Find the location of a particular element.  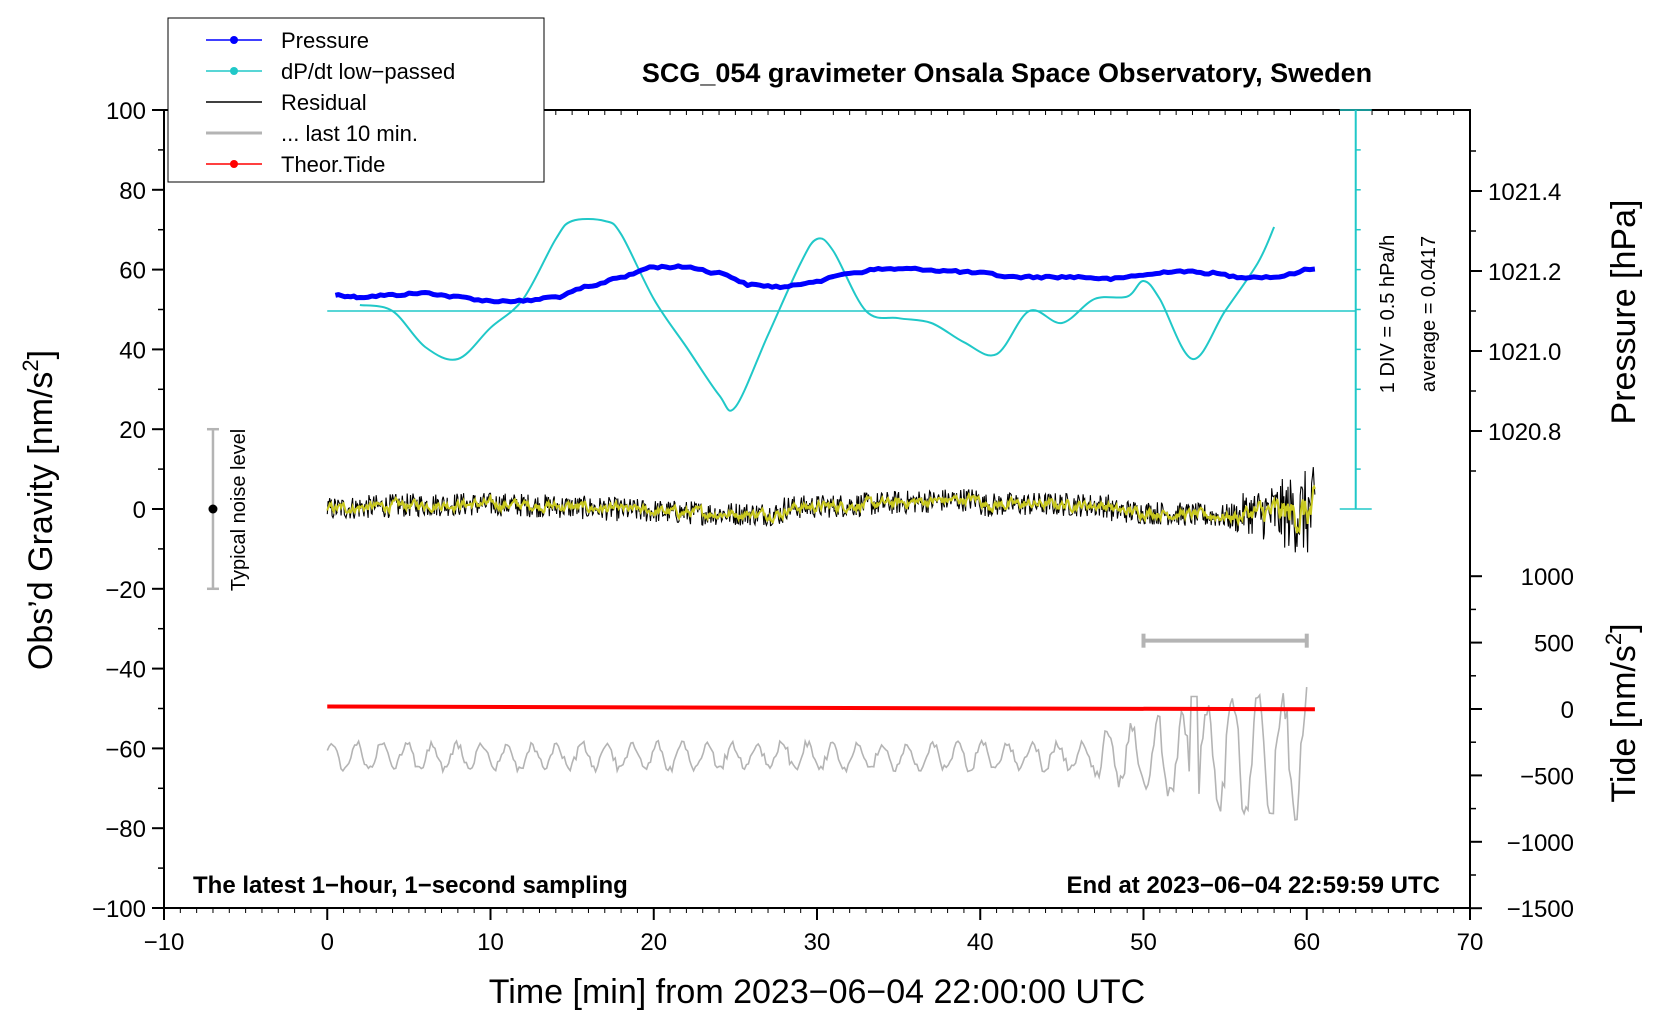

legend-label: Pressure is located at coordinates (325, 40).